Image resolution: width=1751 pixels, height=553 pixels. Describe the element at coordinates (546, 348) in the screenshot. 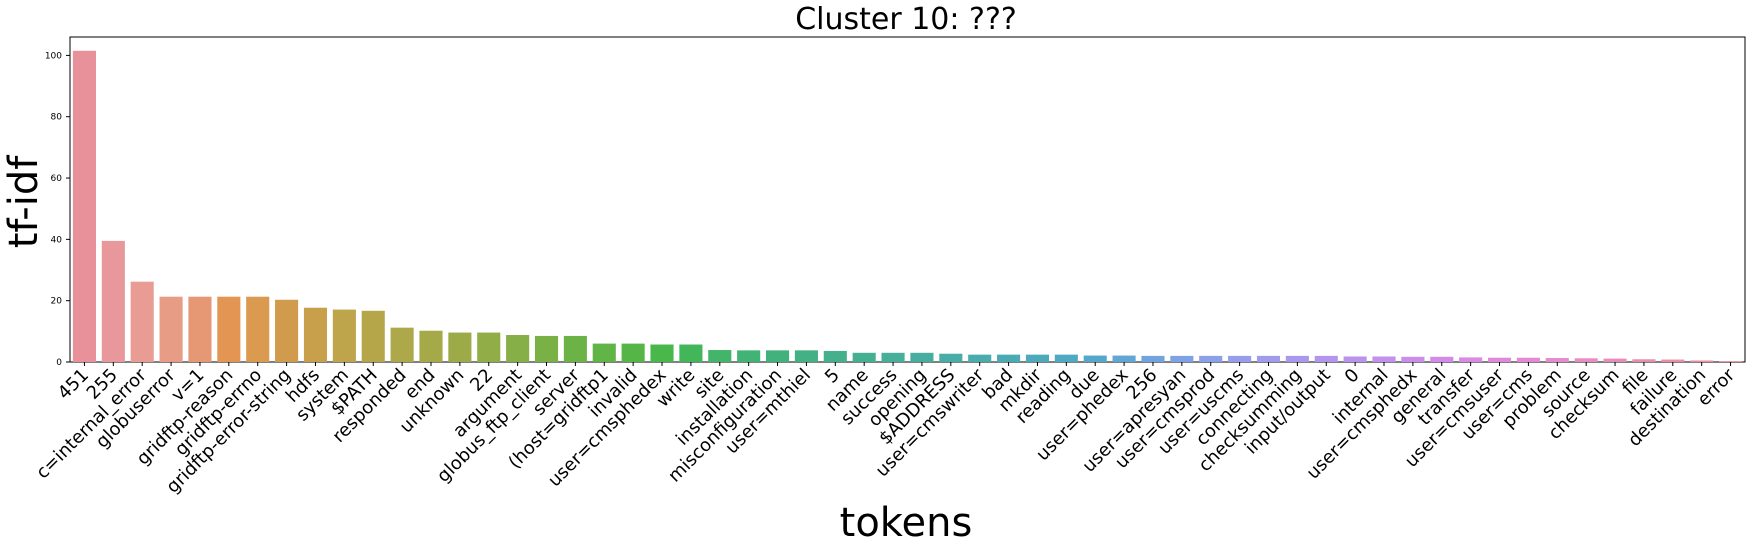

I see `bar-globus_ftp_client` at that location.